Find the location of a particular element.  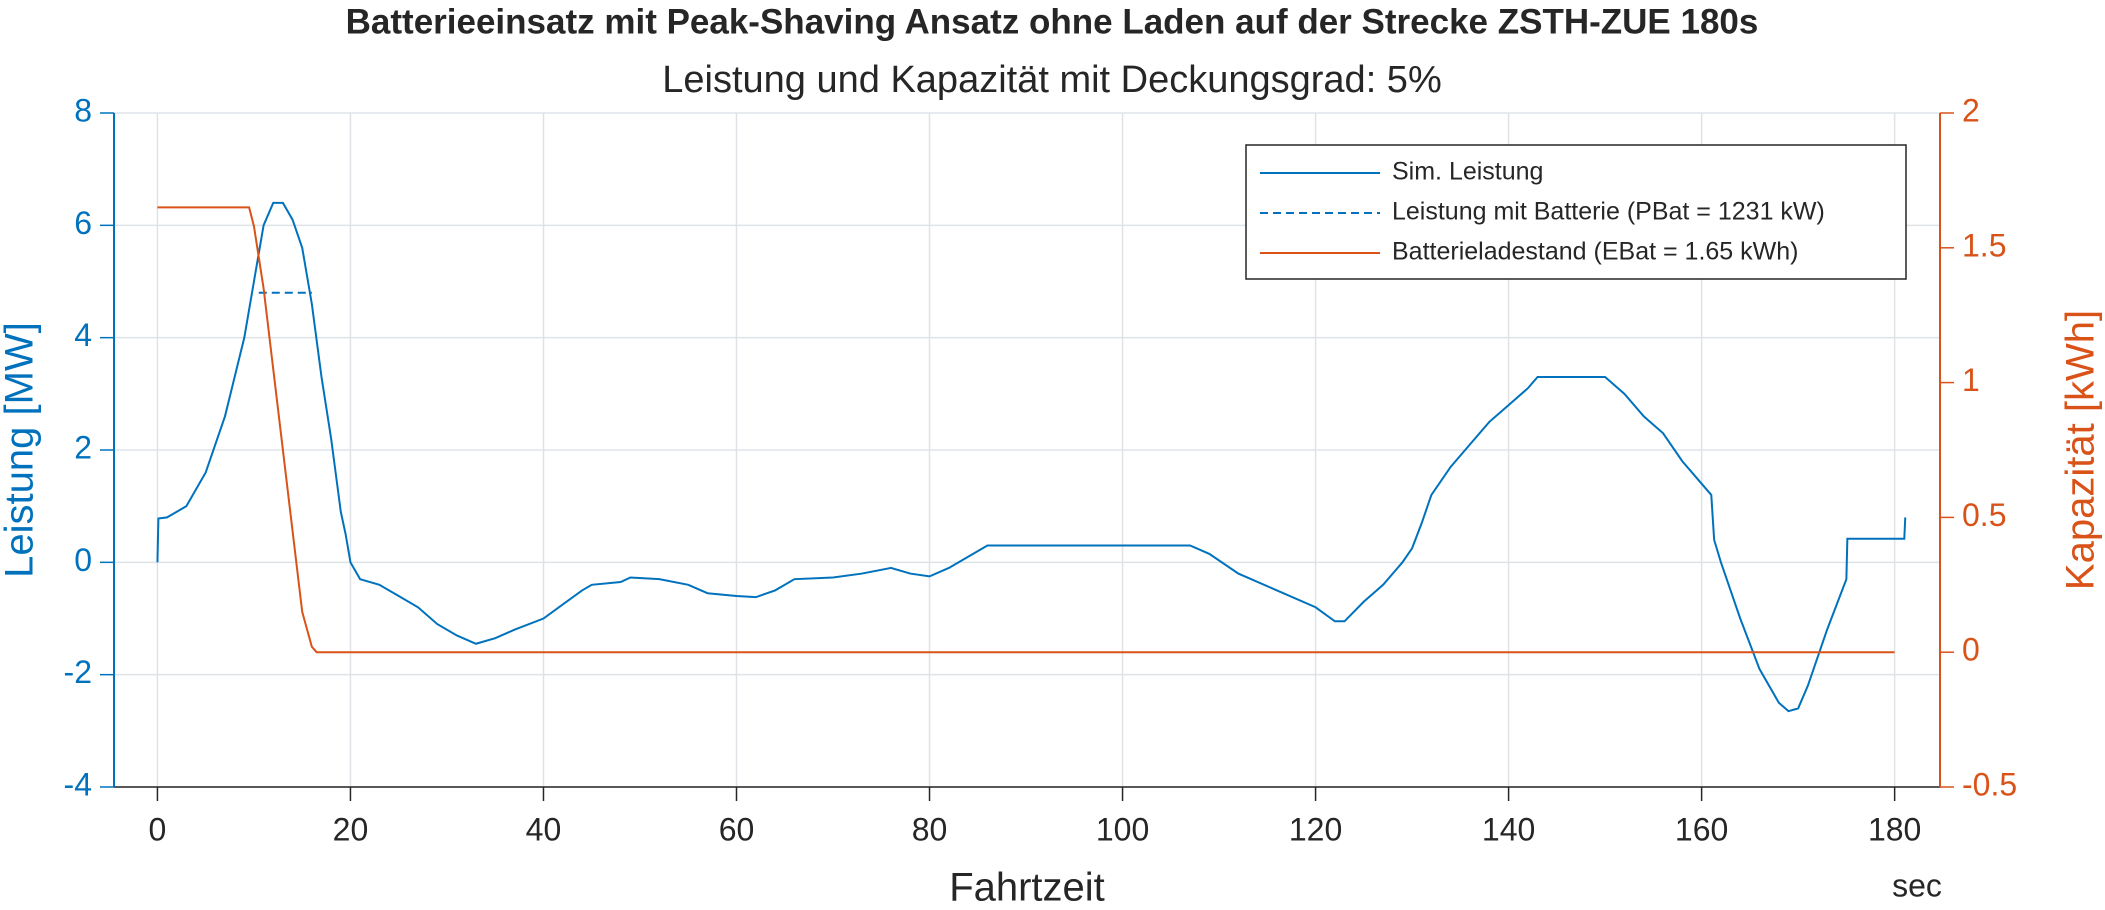

x-tick-label: 60 is located at coordinates (737, 829).